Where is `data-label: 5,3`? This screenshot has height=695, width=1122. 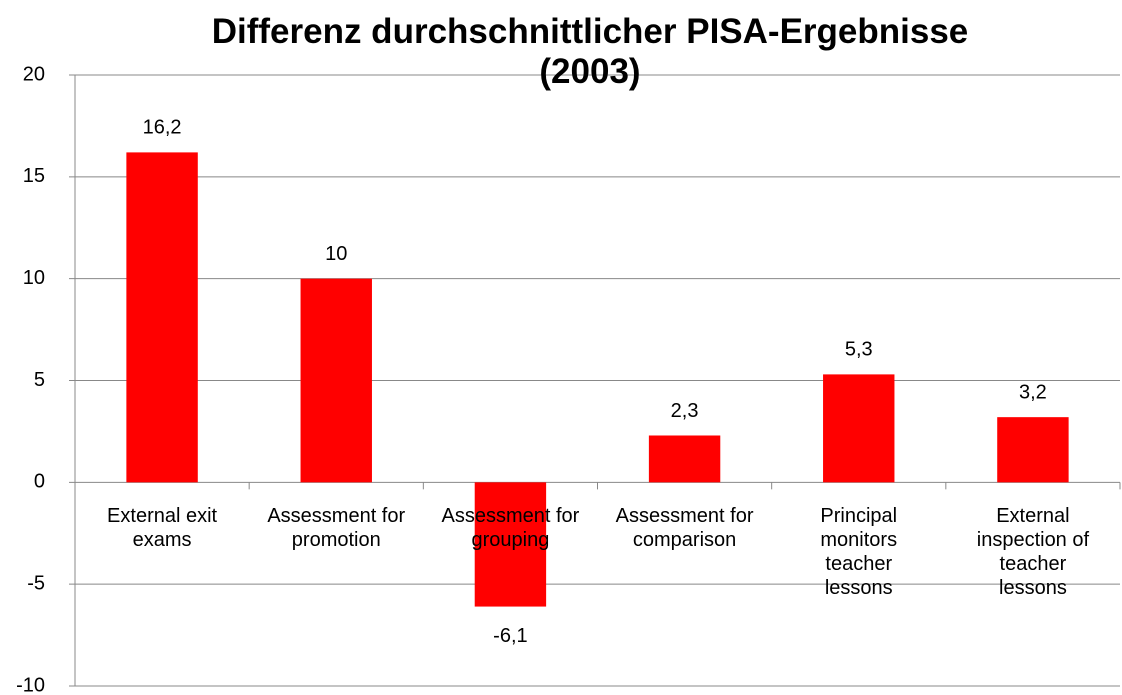 data-label: 5,3 is located at coordinates (859, 350).